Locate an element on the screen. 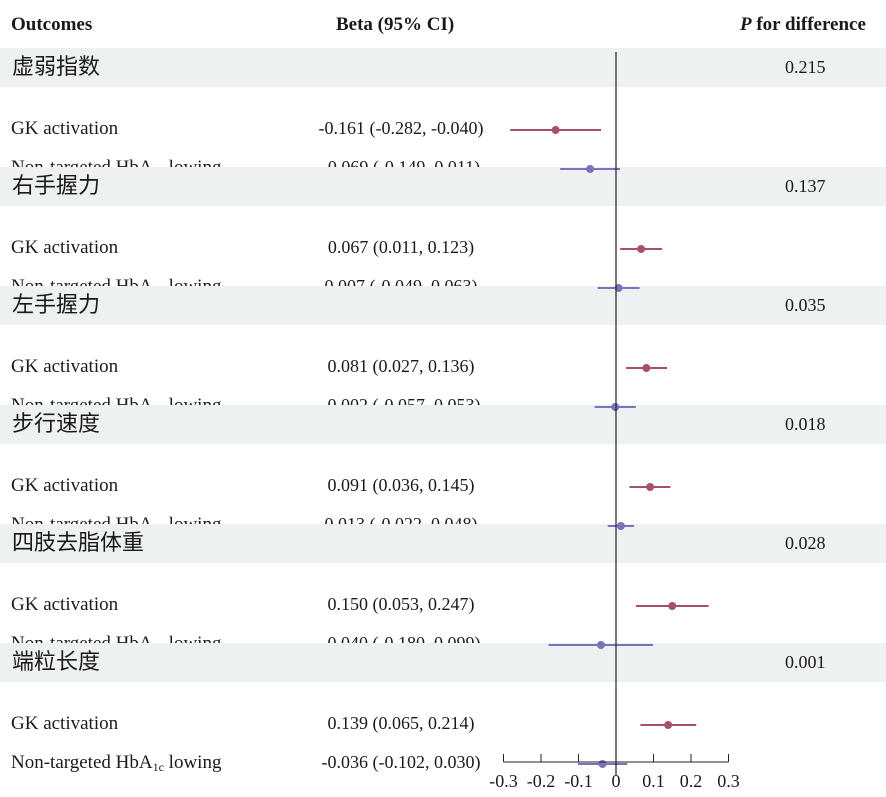  group-label: 虚弱指数 is located at coordinates (56, 67).